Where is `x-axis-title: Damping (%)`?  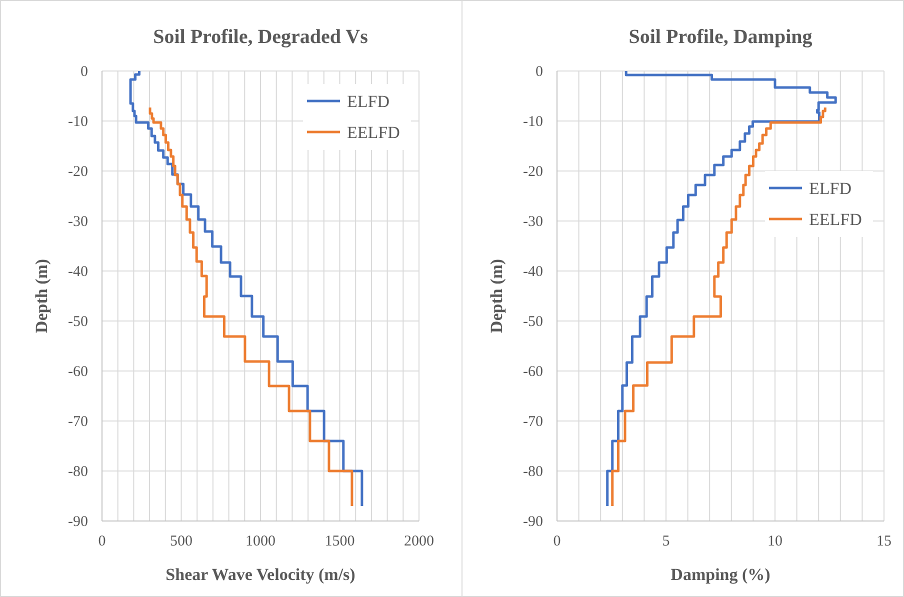
x-axis-title: Damping (%) is located at coordinates (720, 574).